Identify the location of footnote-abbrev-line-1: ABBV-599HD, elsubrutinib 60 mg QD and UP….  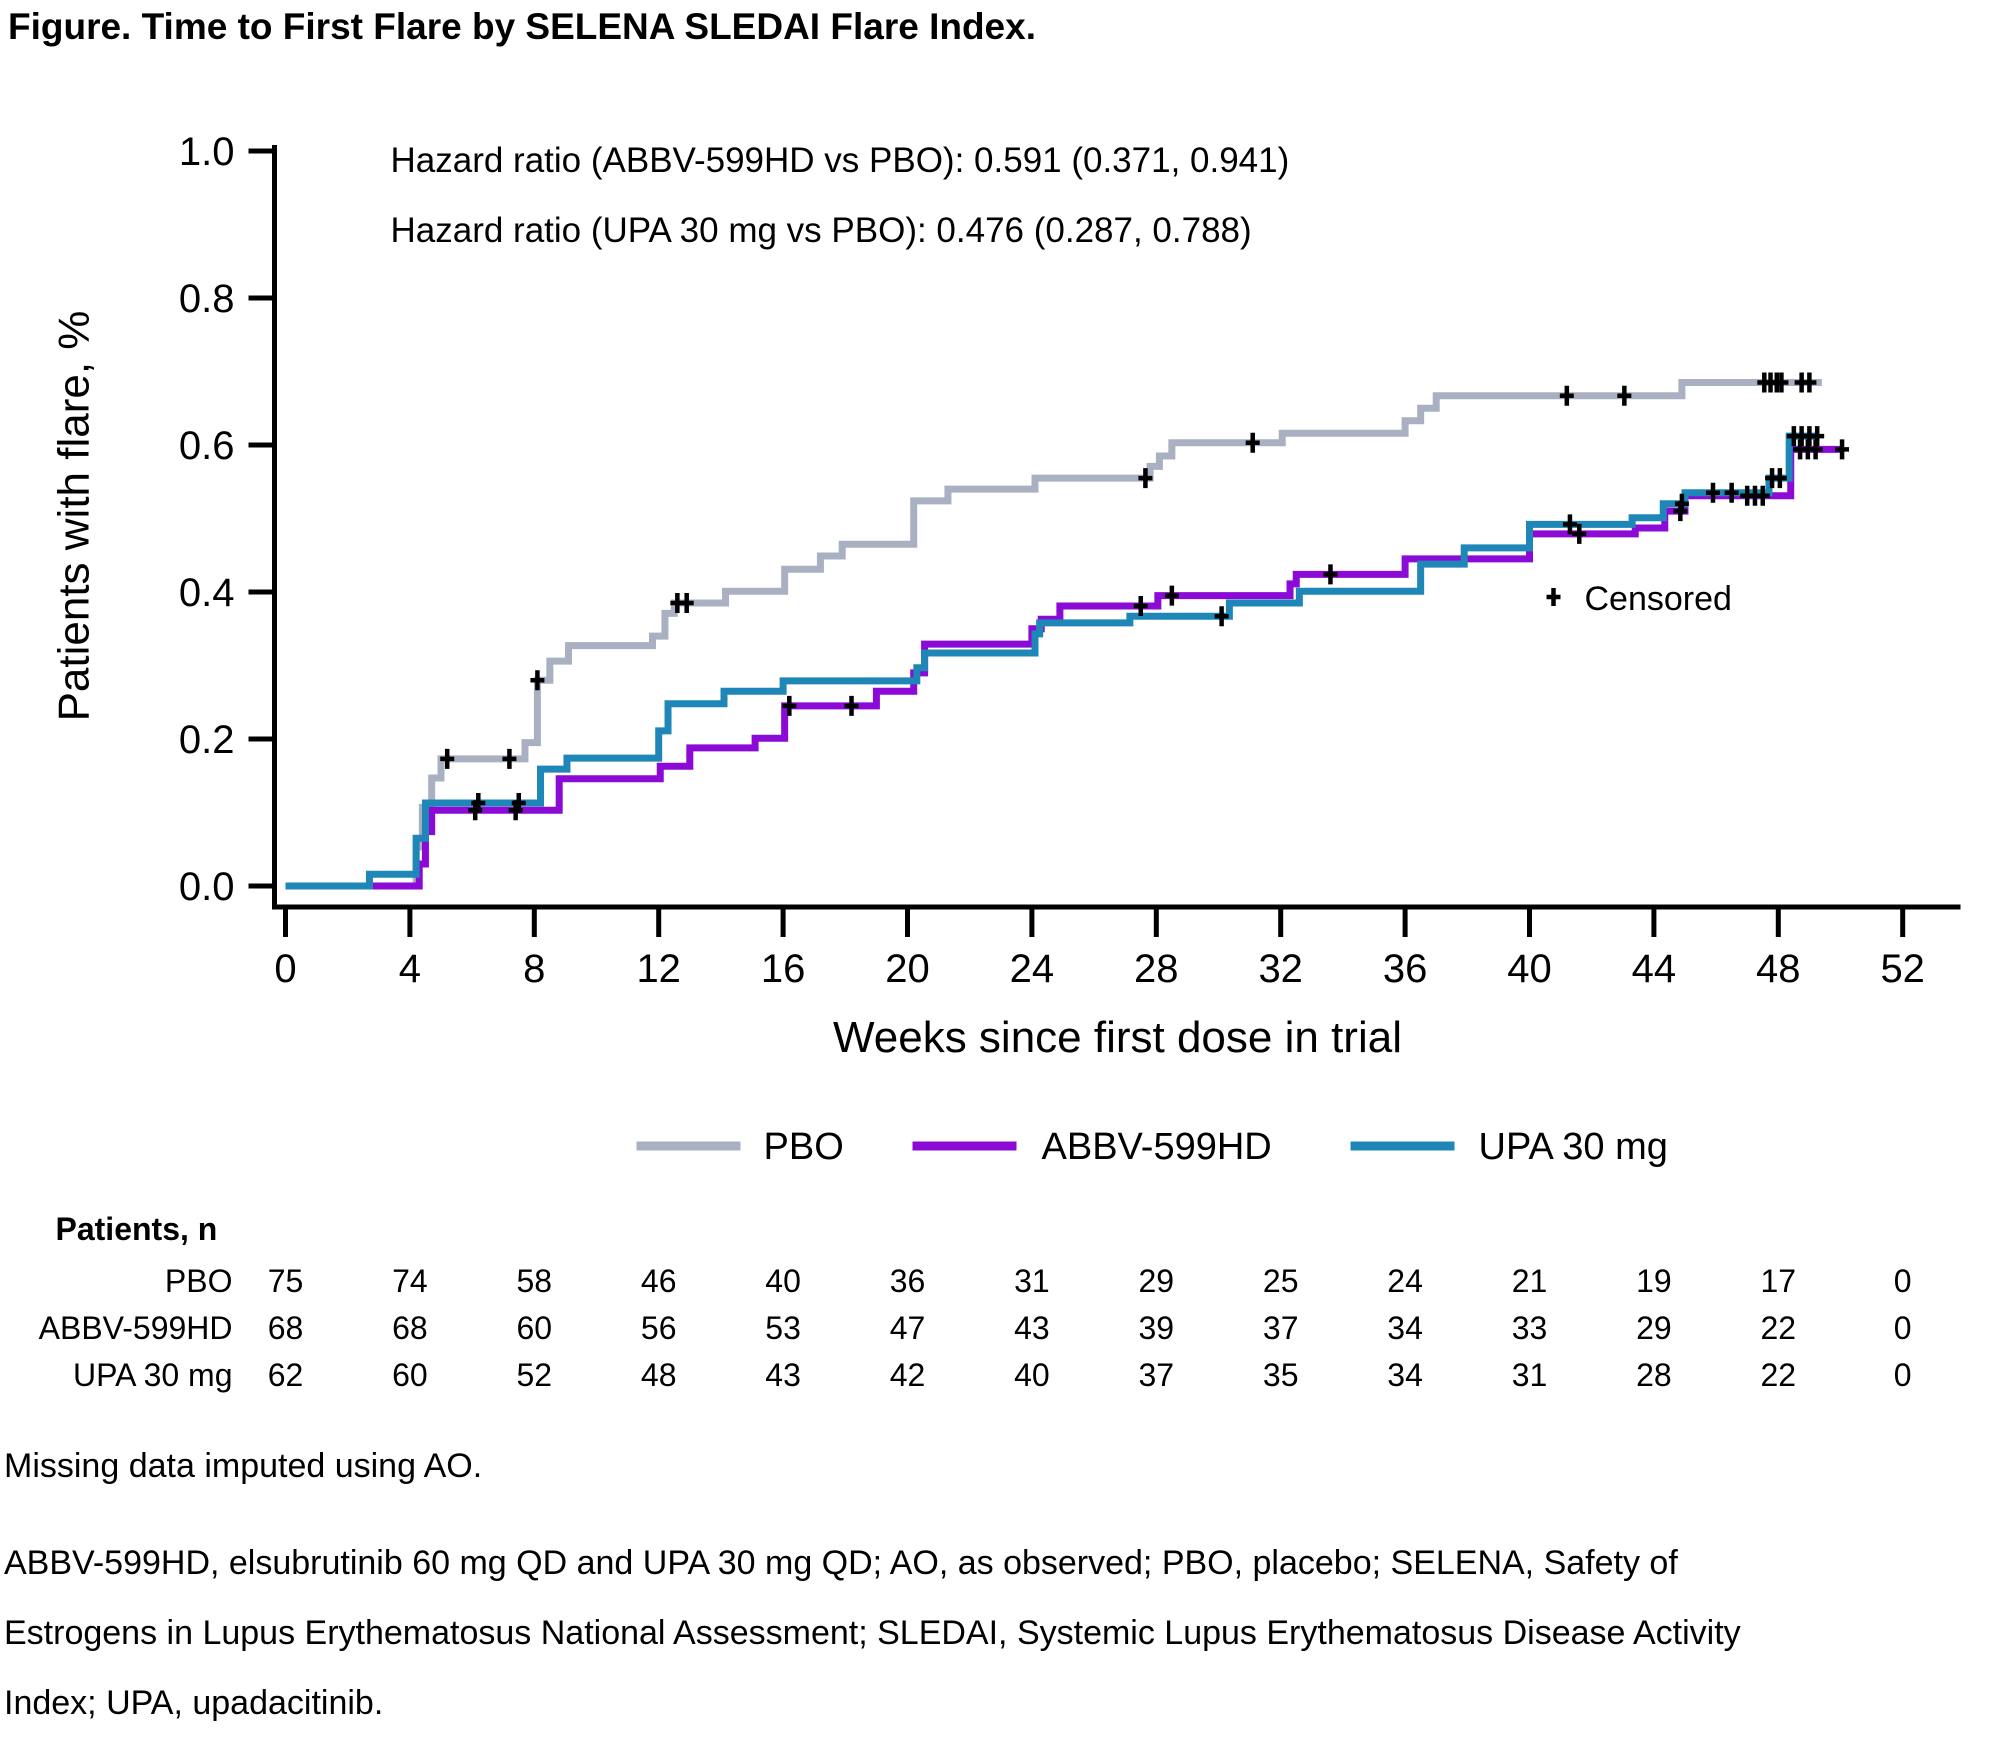
(841, 1563).